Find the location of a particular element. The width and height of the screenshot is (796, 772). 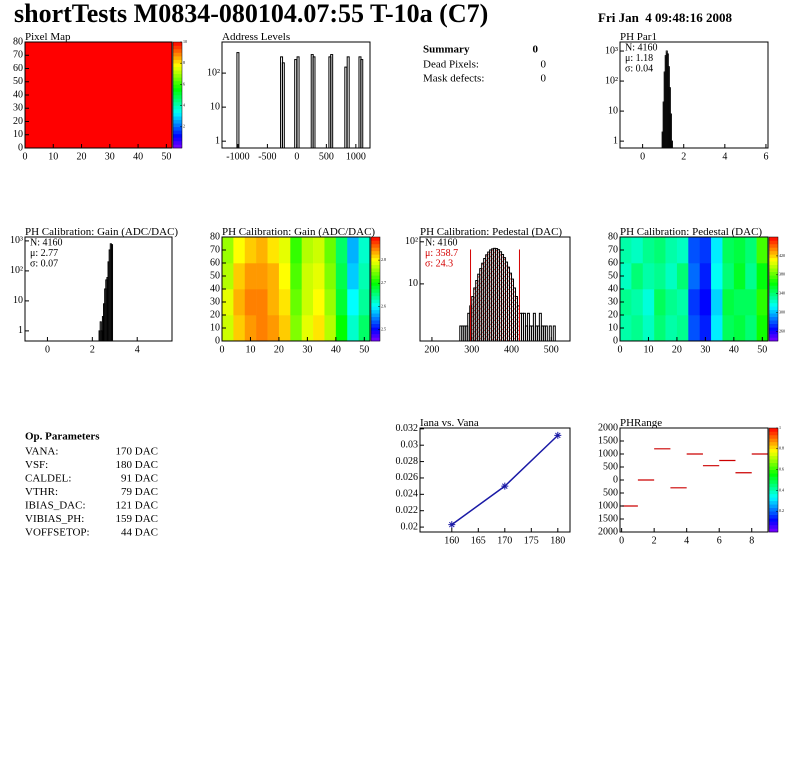

y-tick-label: 1500 is located at coordinates (608, 518).